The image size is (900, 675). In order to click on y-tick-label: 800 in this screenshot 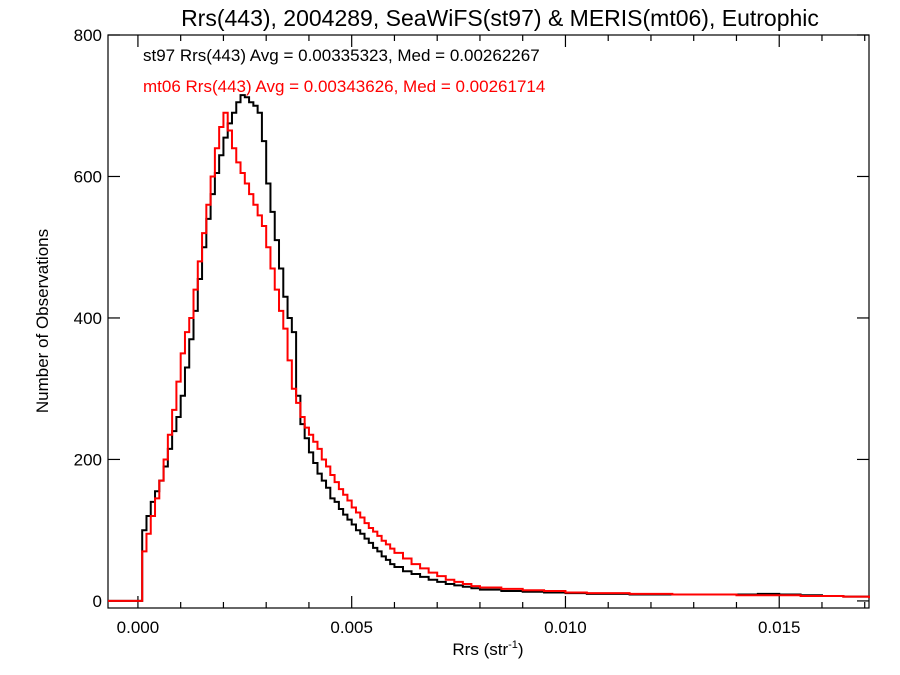, I will do `click(88, 35)`.